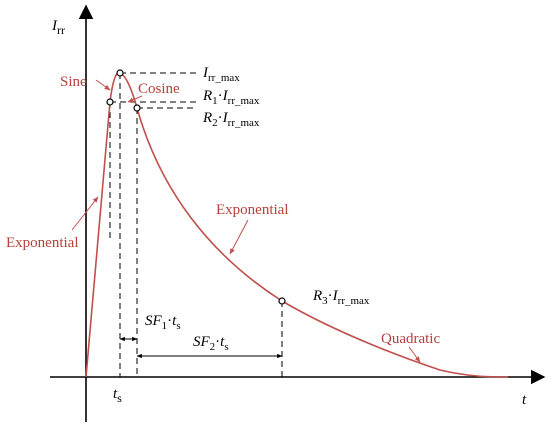  What do you see at coordinates (410, 339) in the screenshot?
I see `quadratic-label: Quadratic` at bounding box center [410, 339].